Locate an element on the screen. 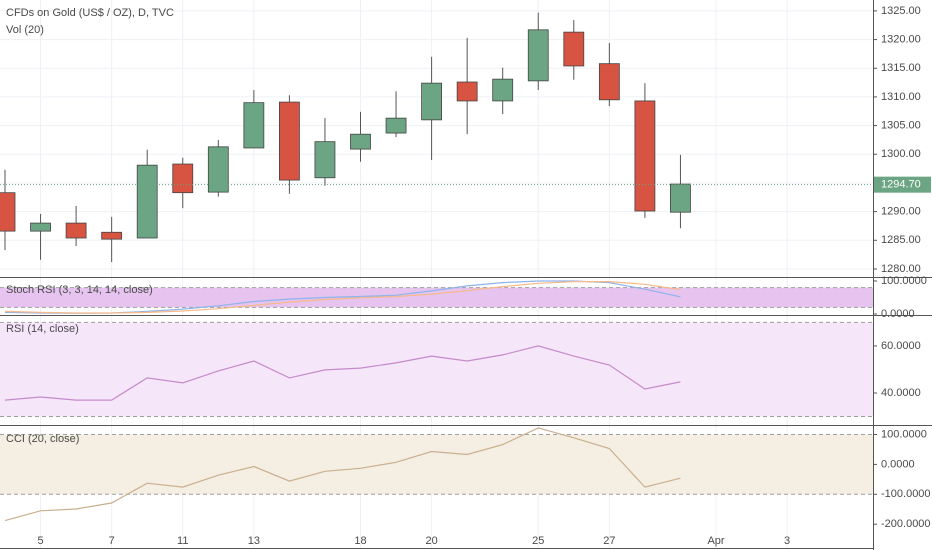  y-tick-label: 1310.00 is located at coordinates (901, 97).